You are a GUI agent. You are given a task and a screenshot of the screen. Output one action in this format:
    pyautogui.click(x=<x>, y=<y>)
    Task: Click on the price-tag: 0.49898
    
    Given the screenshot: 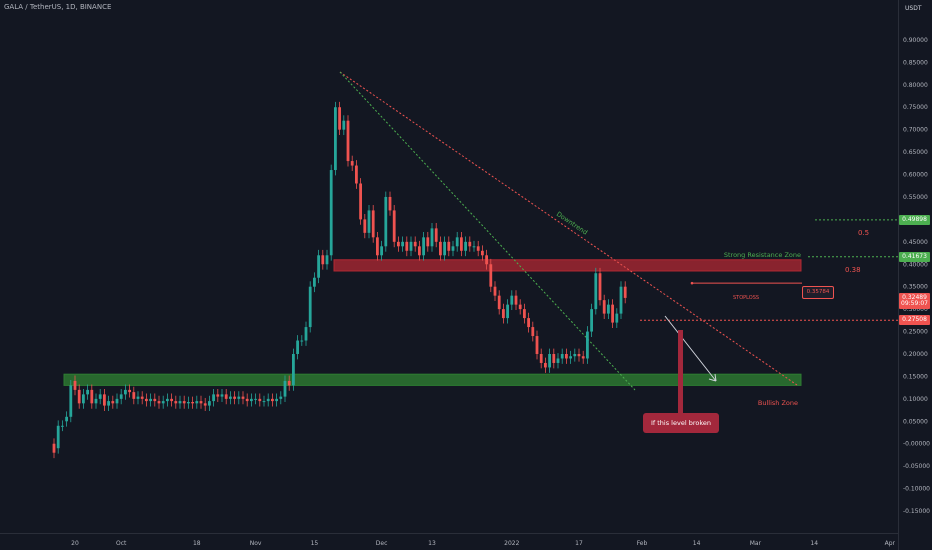 What is the action you would take?
    pyautogui.click(x=914, y=219)
    